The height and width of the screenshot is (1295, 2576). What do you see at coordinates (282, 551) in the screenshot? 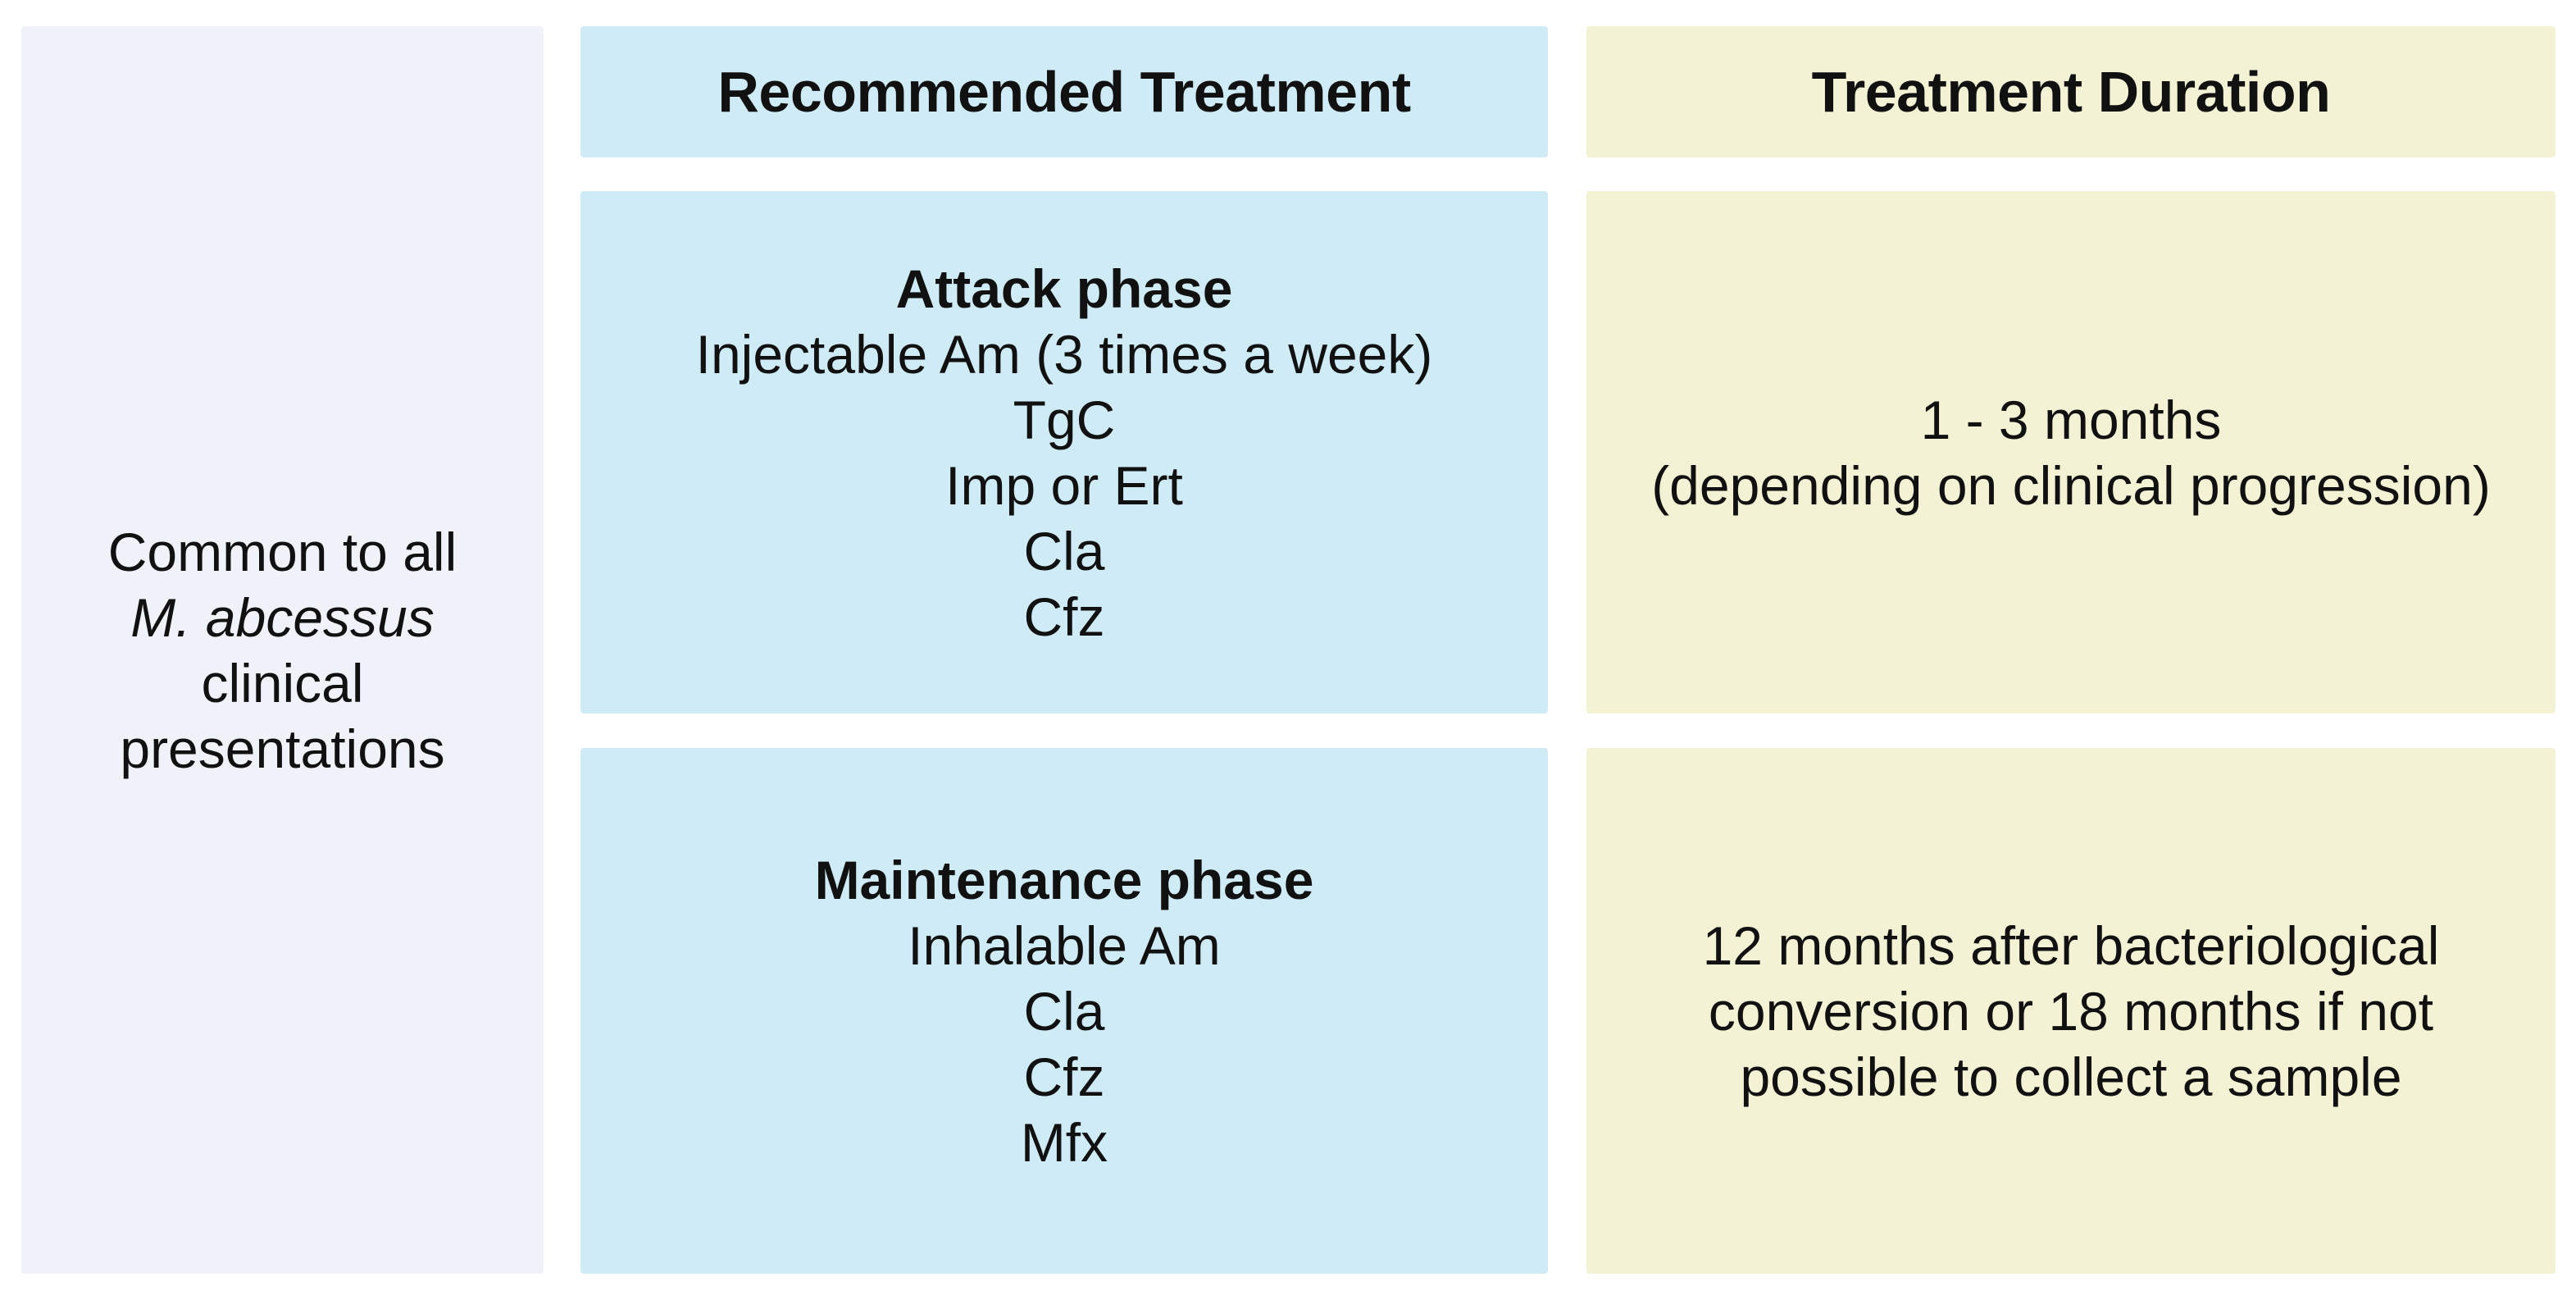
I see `row-header-line: Common to all` at bounding box center [282, 551].